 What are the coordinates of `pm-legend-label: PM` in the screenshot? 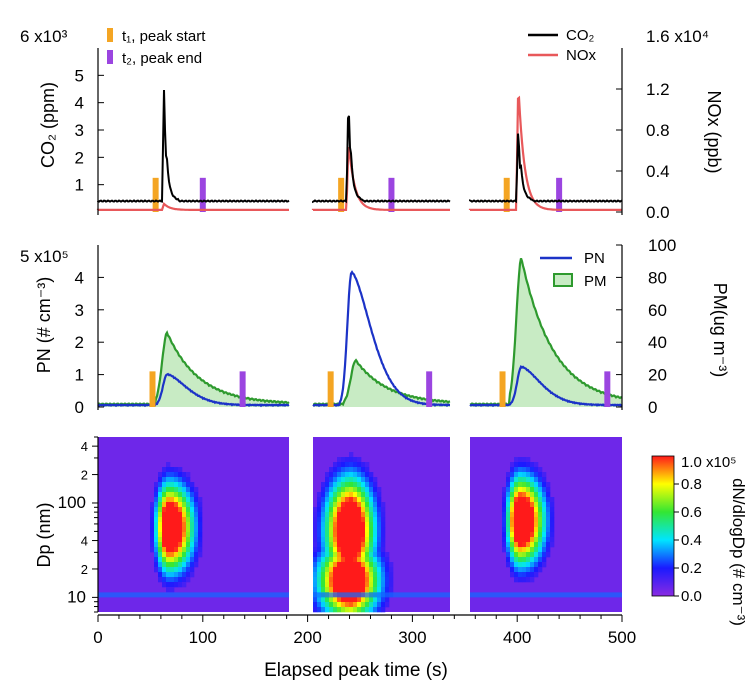 It's located at (595, 281).